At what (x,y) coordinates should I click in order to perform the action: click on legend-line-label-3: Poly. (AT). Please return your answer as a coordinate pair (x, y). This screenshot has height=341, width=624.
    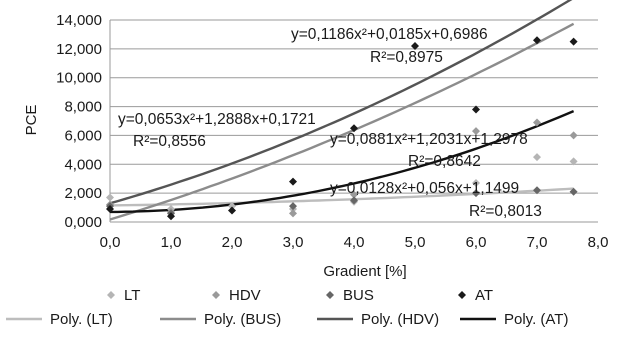
    Looking at the image, I should click on (536, 319).